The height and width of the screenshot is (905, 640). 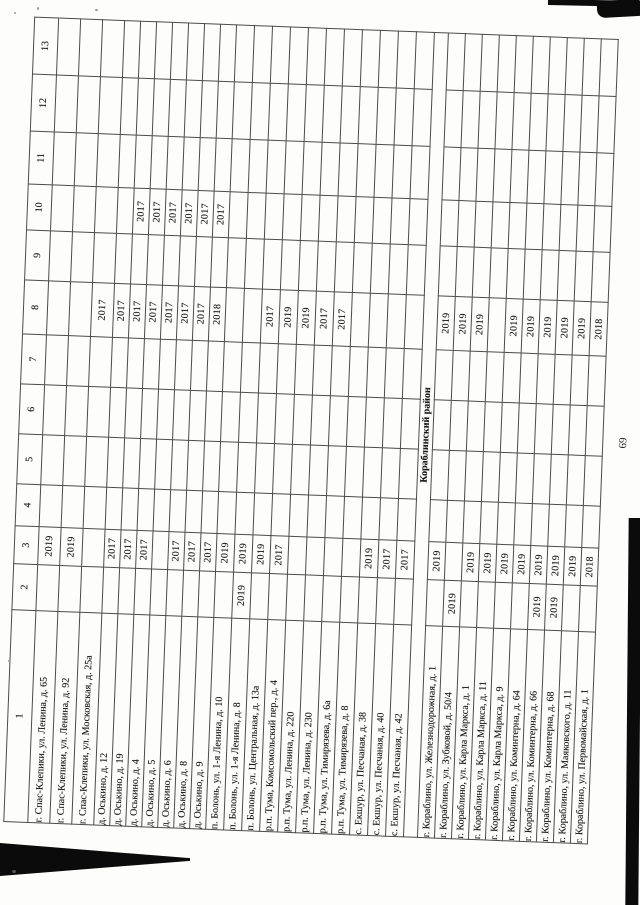 I want to click on col-header-cell: 3, so click(x=26, y=545).